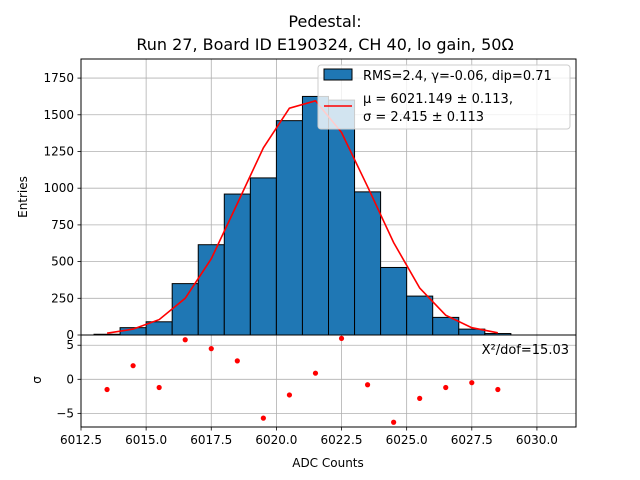  What do you see at coordinates (338, 74) in the screenshot?
I see `legend-histogram-swatch` at bounding box center [338, 74].